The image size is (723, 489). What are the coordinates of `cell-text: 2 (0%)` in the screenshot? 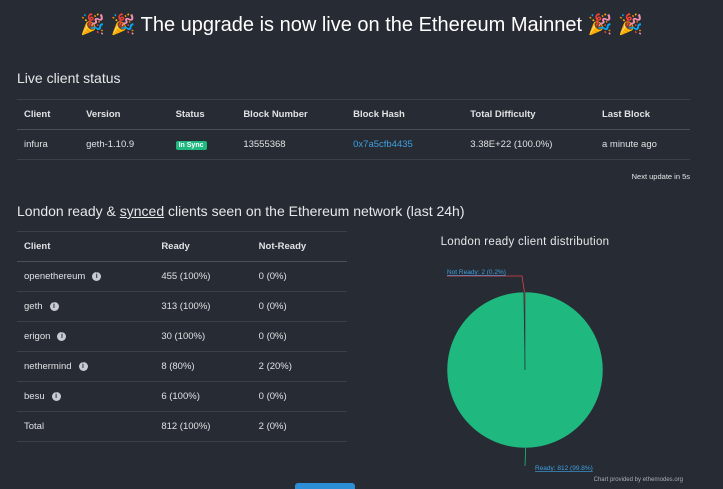 It's located at (272, 426).